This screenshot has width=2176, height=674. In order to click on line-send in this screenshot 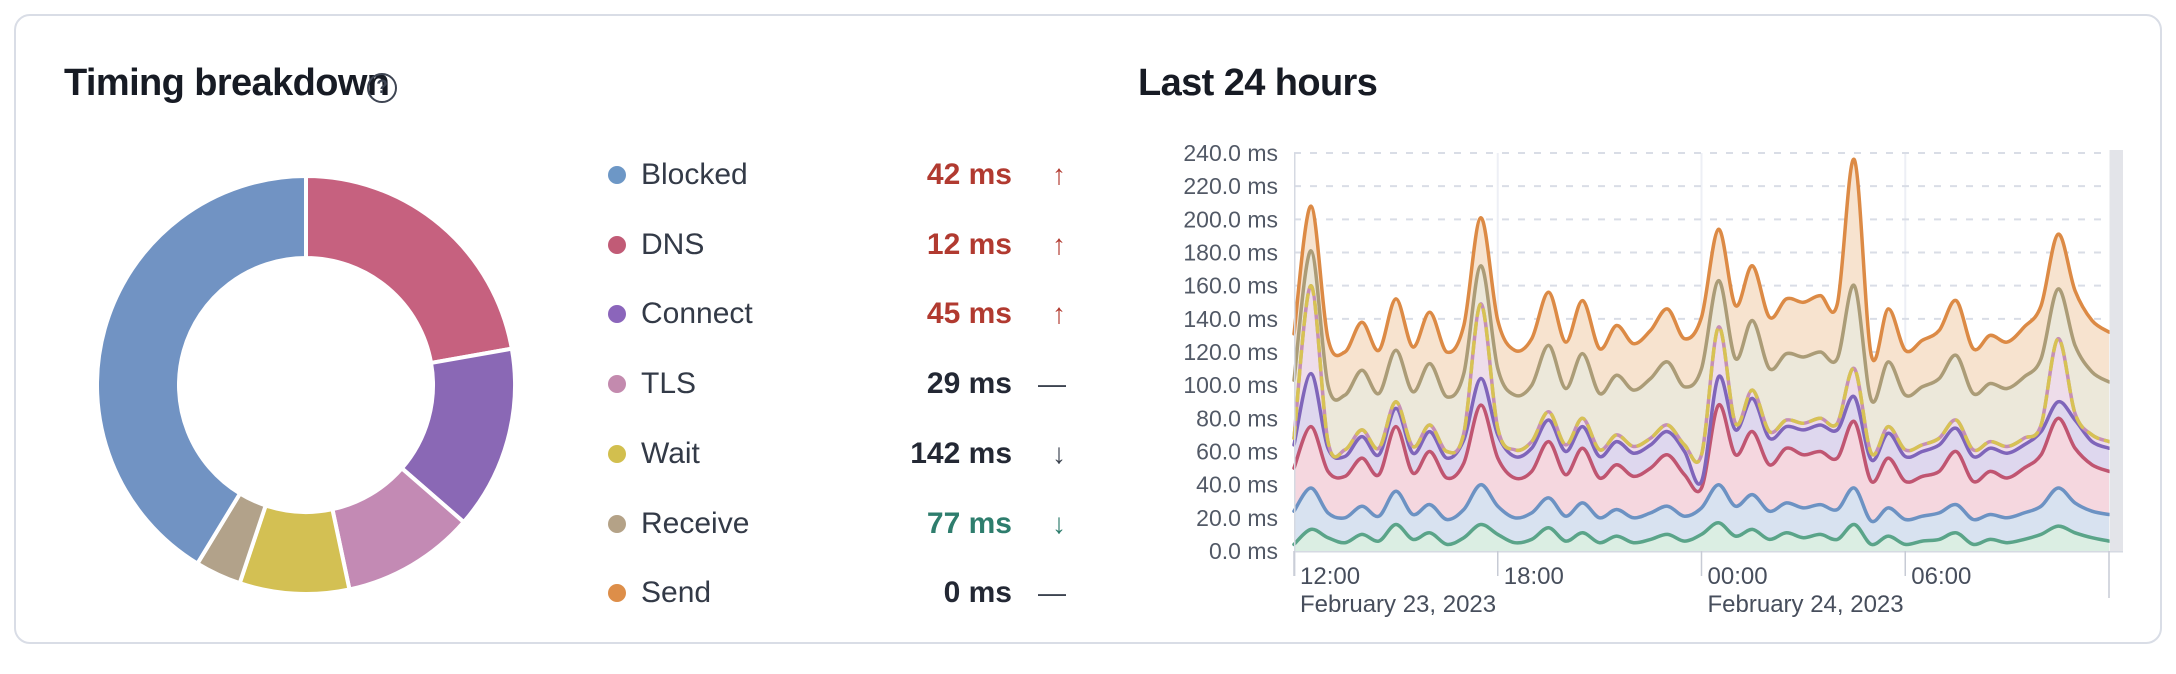, I will do `click(1701, 260)`.